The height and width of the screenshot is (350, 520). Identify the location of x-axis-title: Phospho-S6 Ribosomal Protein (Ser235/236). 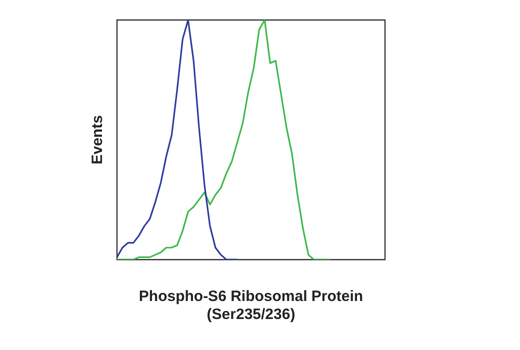
(251, 306).